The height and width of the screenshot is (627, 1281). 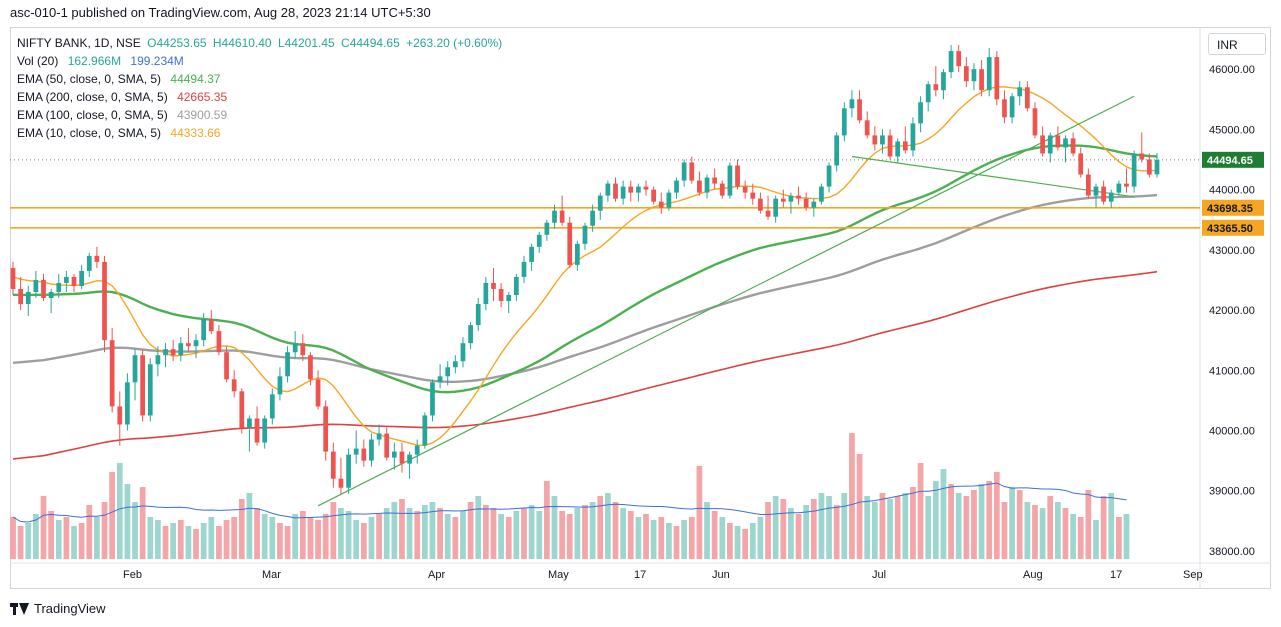 I want to click on currency-button: INR, so click(x=1237, y=44).